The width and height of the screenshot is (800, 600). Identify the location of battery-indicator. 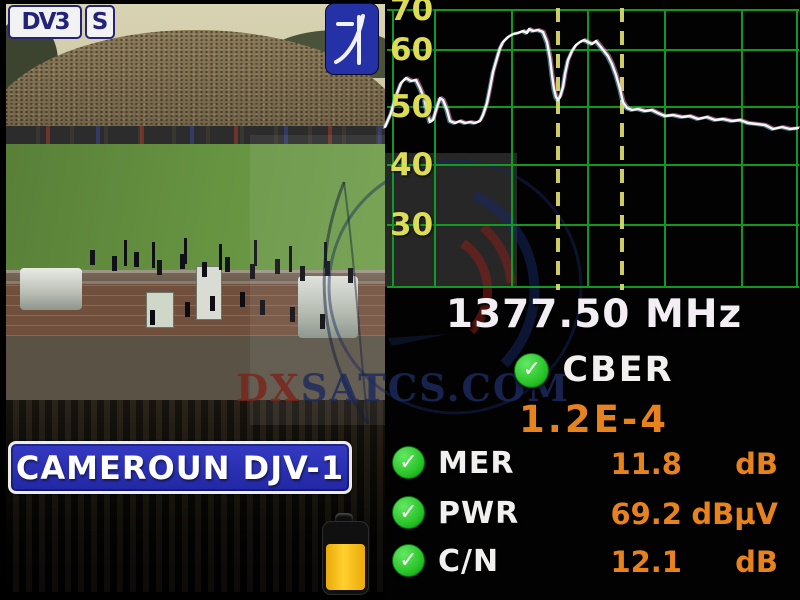
(345, 554).